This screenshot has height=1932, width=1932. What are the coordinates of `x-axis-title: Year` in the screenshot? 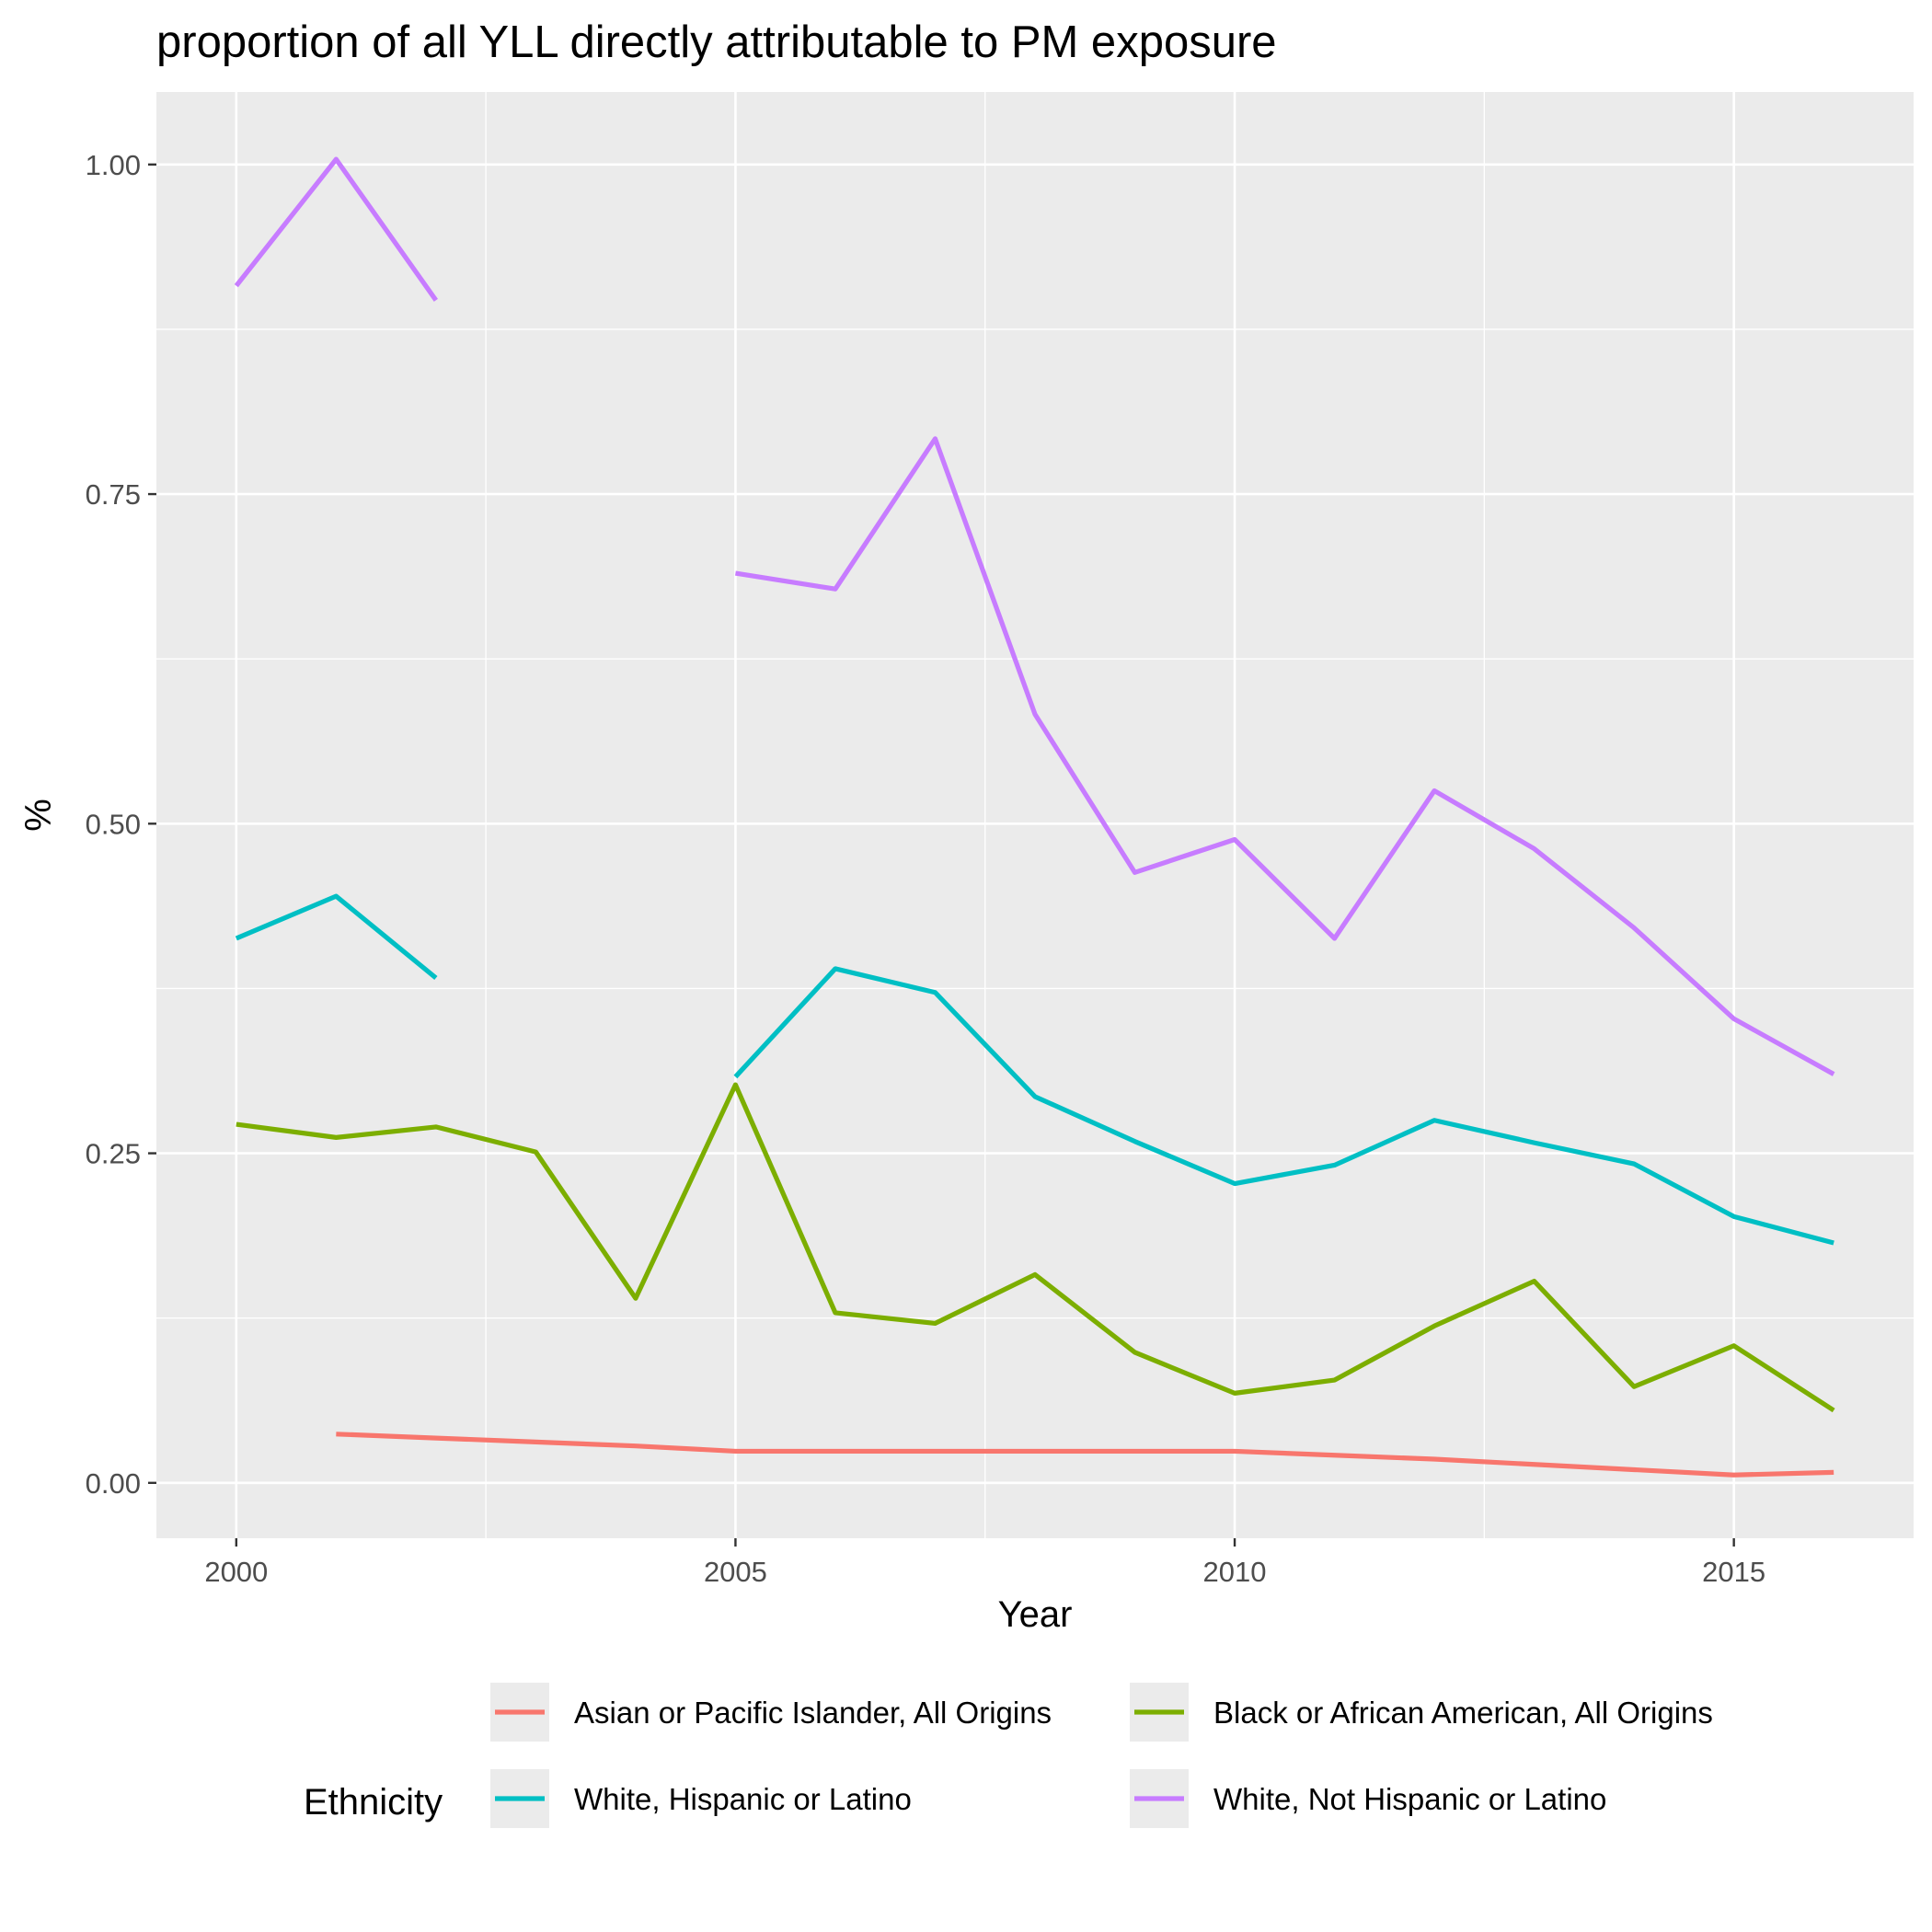 It's located at (1035, 1614).